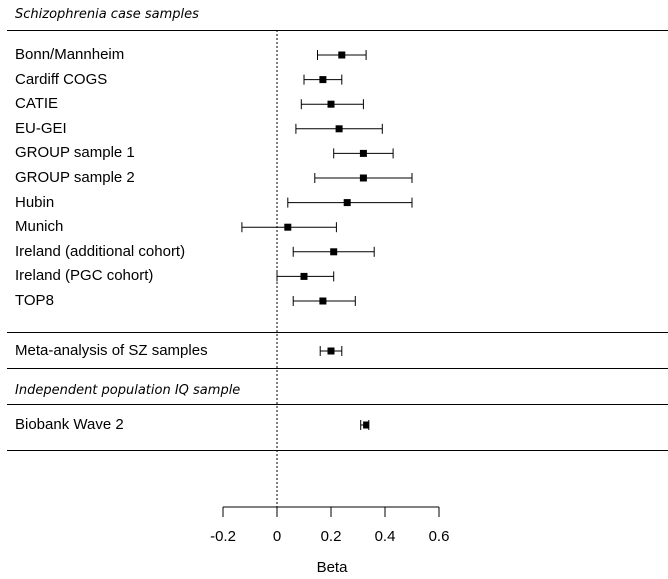  What do you see at coordinates (385, 536) in the screenshot?
I see `x-tick-label: 0.4` at bounding box center [385, 536].